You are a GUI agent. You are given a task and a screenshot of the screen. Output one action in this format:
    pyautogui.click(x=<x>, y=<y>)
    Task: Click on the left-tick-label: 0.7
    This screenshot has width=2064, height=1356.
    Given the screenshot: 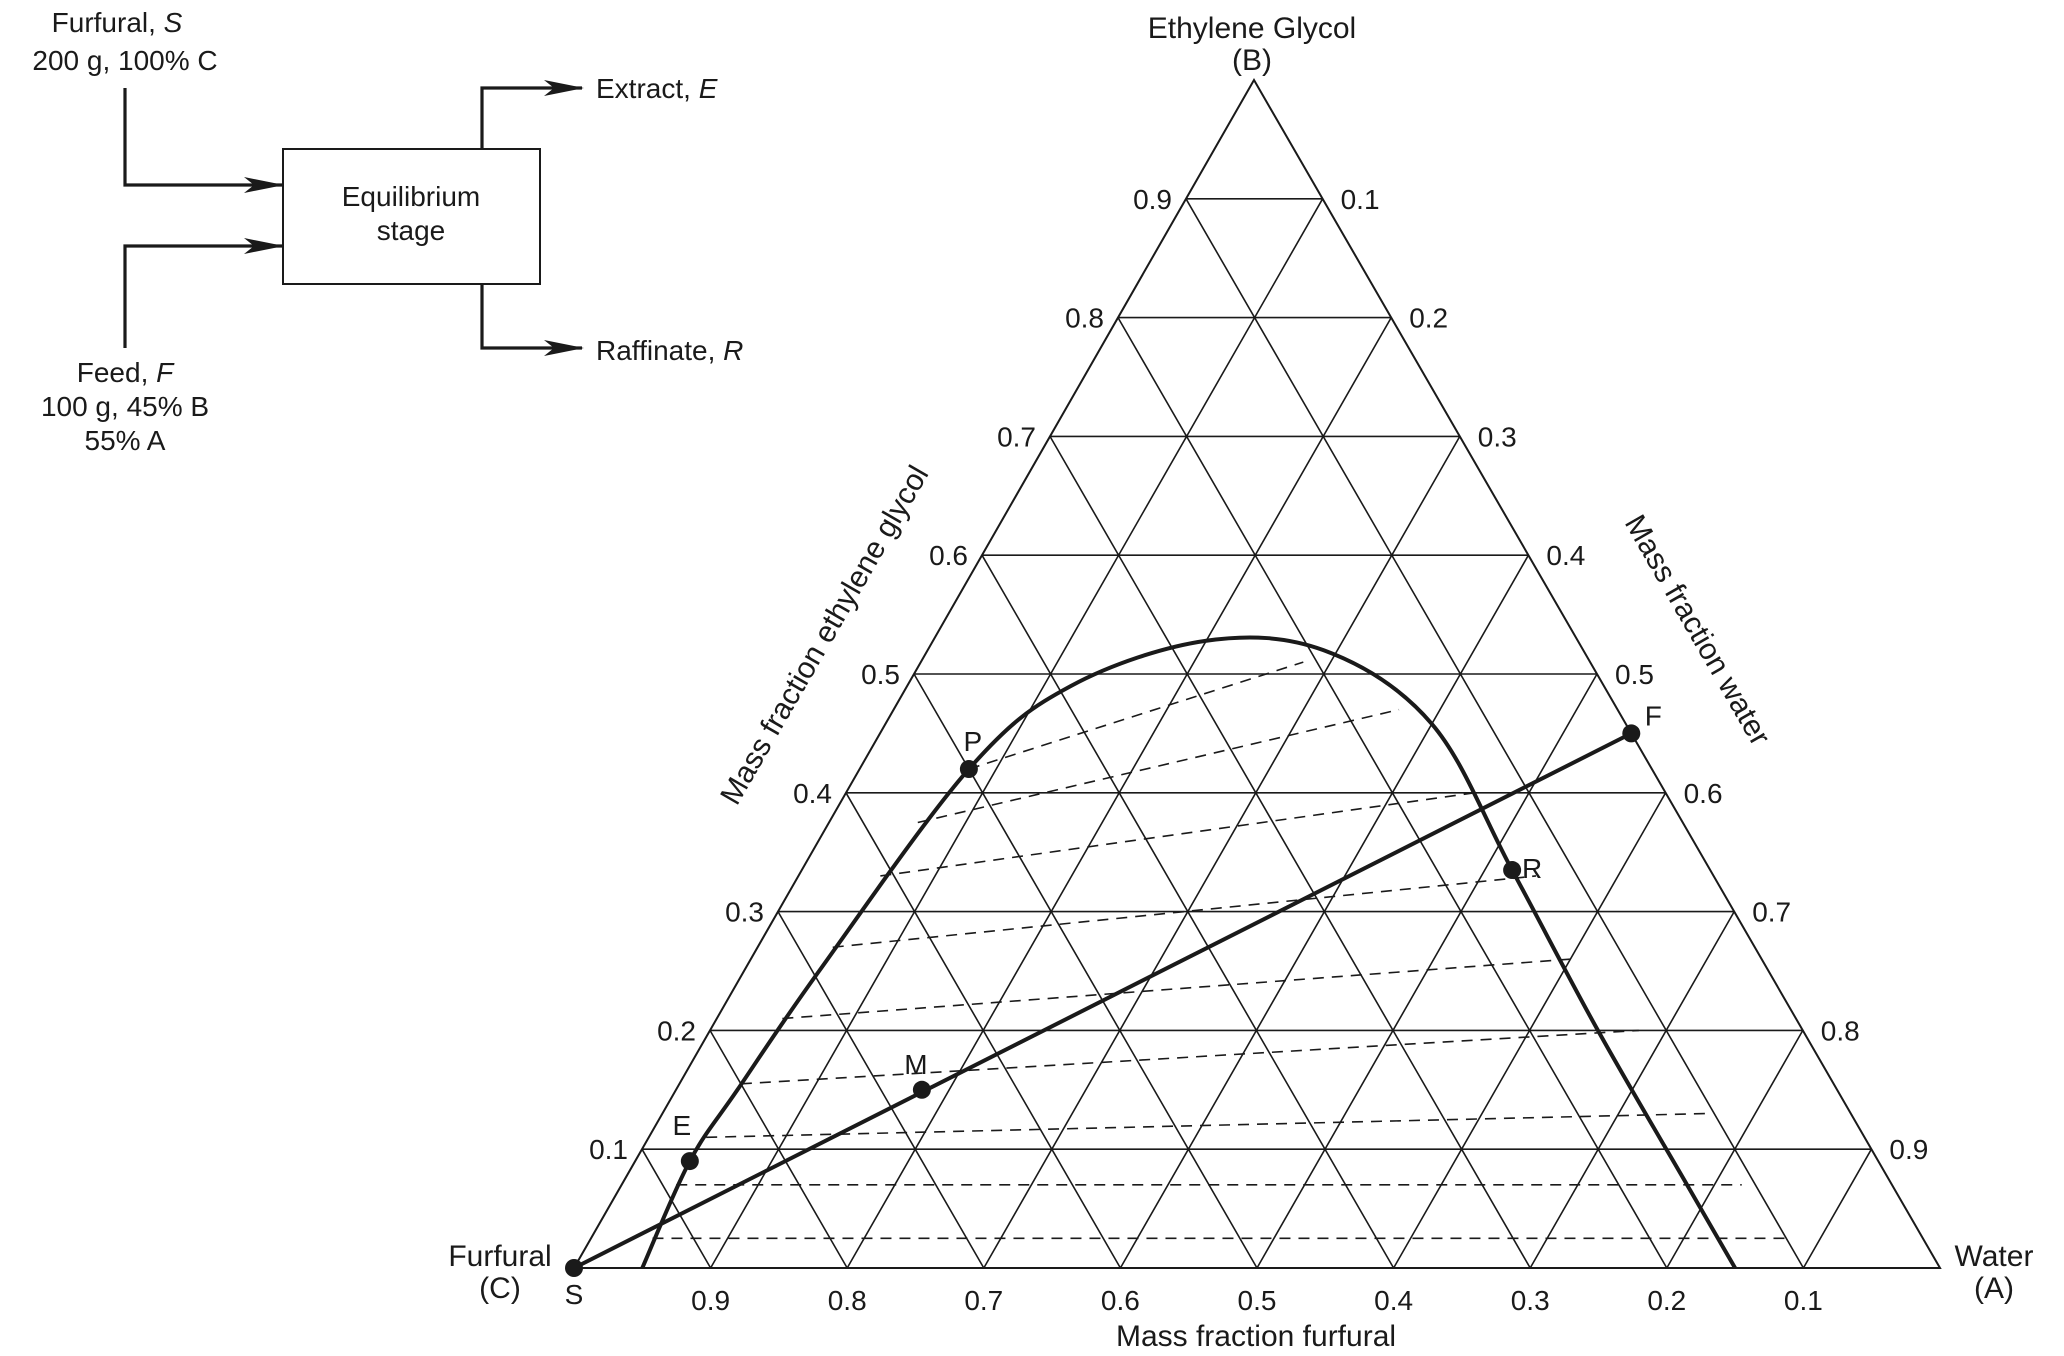 What is the action you would take?
    pyautogui.click(x=1016, y=436)
    